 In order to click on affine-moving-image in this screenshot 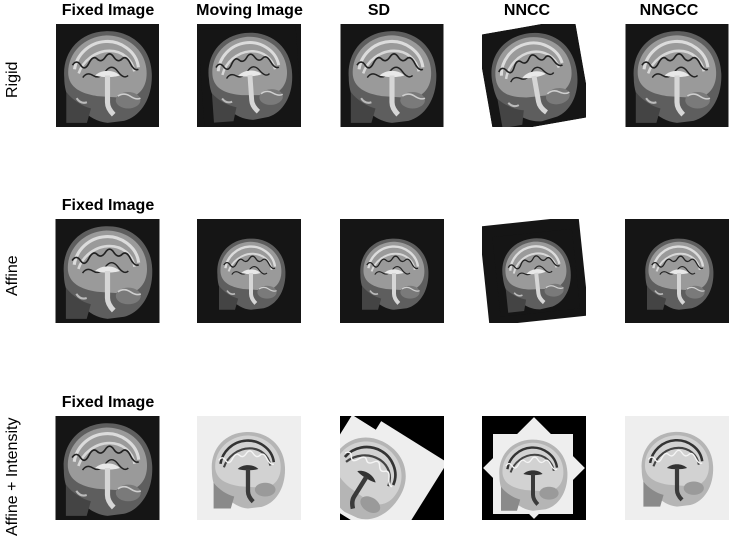, I will do `click(249, 271)`.